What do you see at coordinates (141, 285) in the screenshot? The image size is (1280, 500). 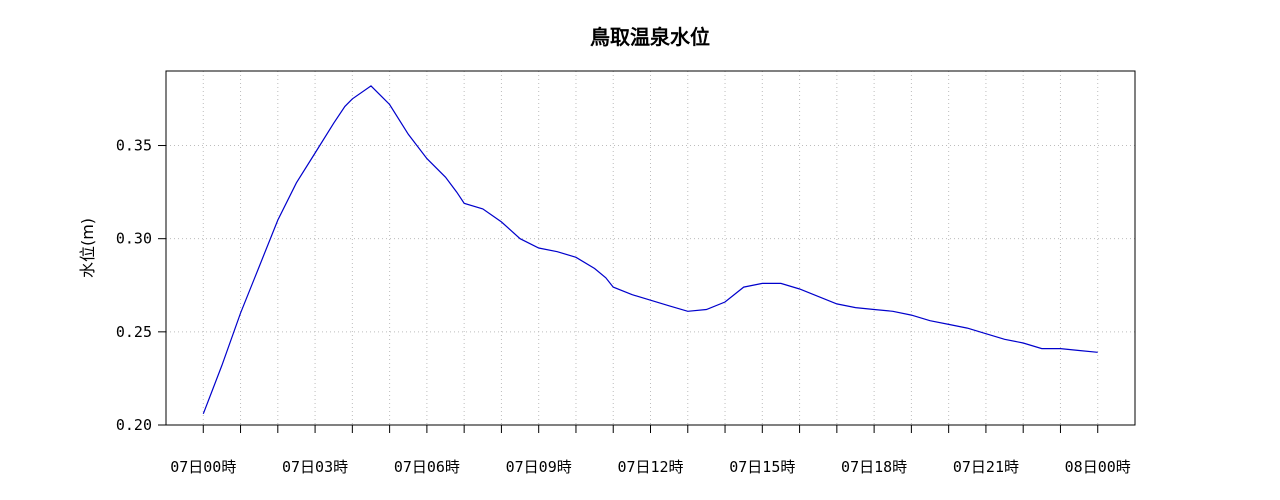 I see `y-axis-ticks: 0.20 0.25 0.30 0.35` at bounding box center [141, 285].